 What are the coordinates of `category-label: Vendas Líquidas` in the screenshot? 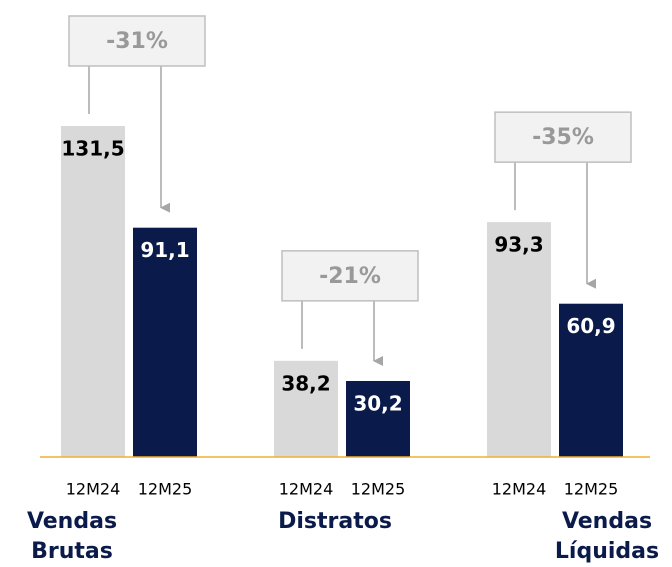 It's located at (607, 536).